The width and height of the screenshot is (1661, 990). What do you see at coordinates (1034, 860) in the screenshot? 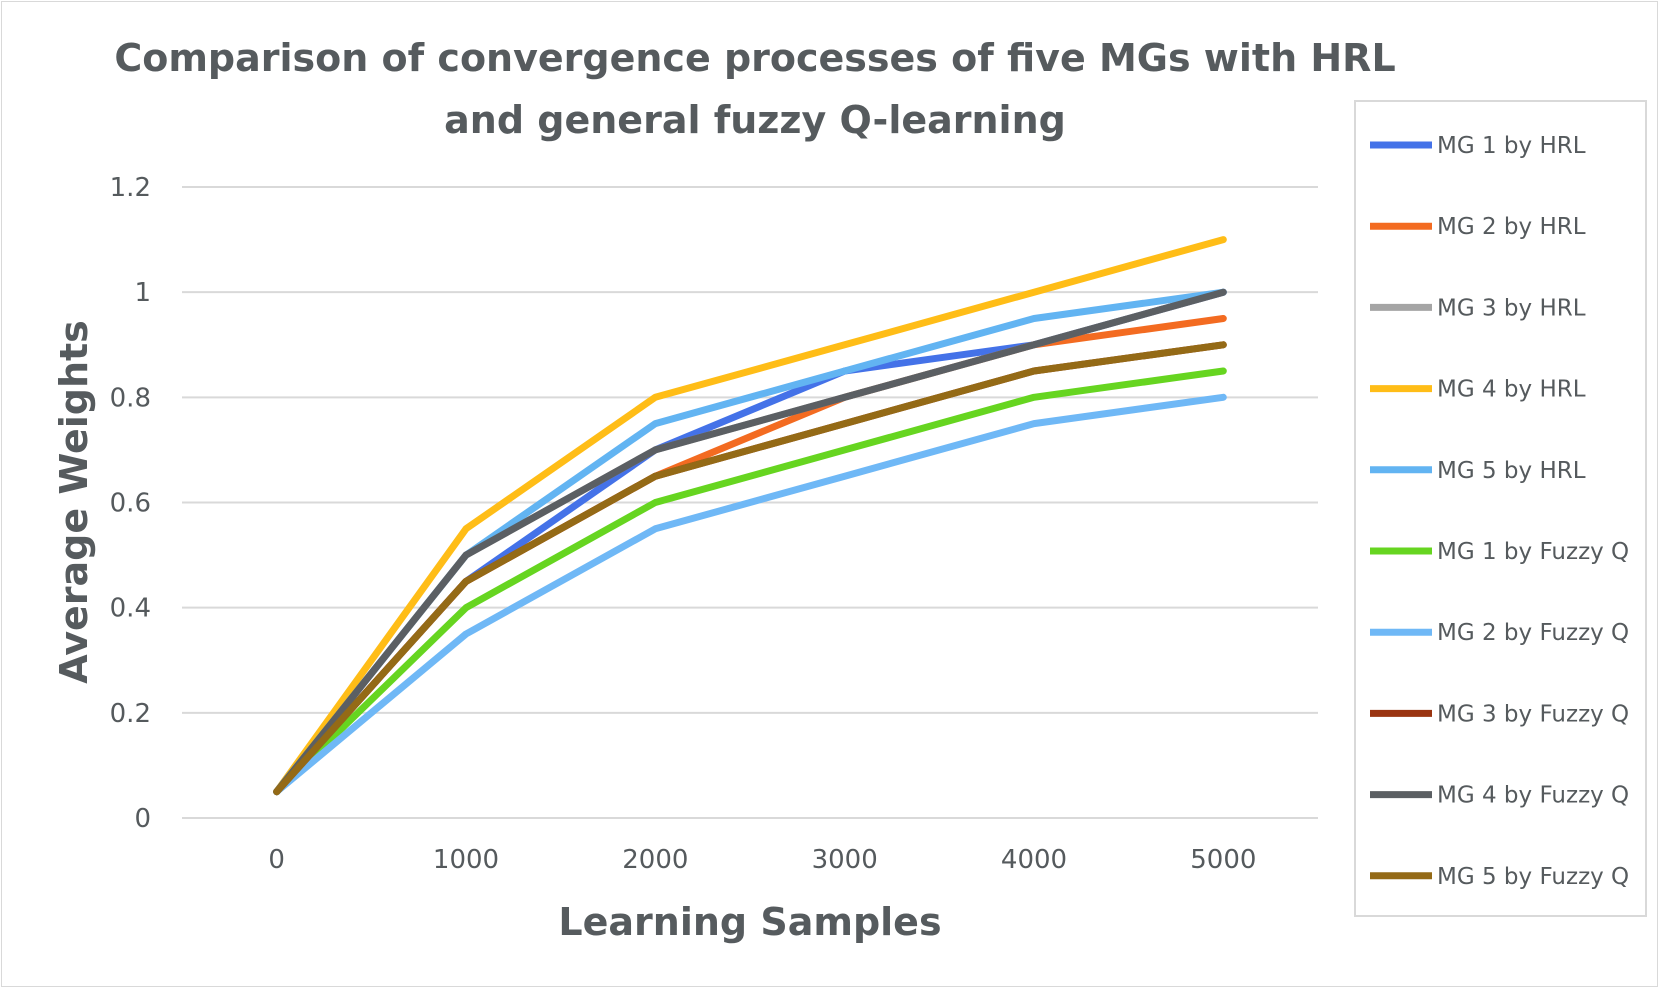
I see `x-tick-label: 4000` at bounding box center [1034, 860].